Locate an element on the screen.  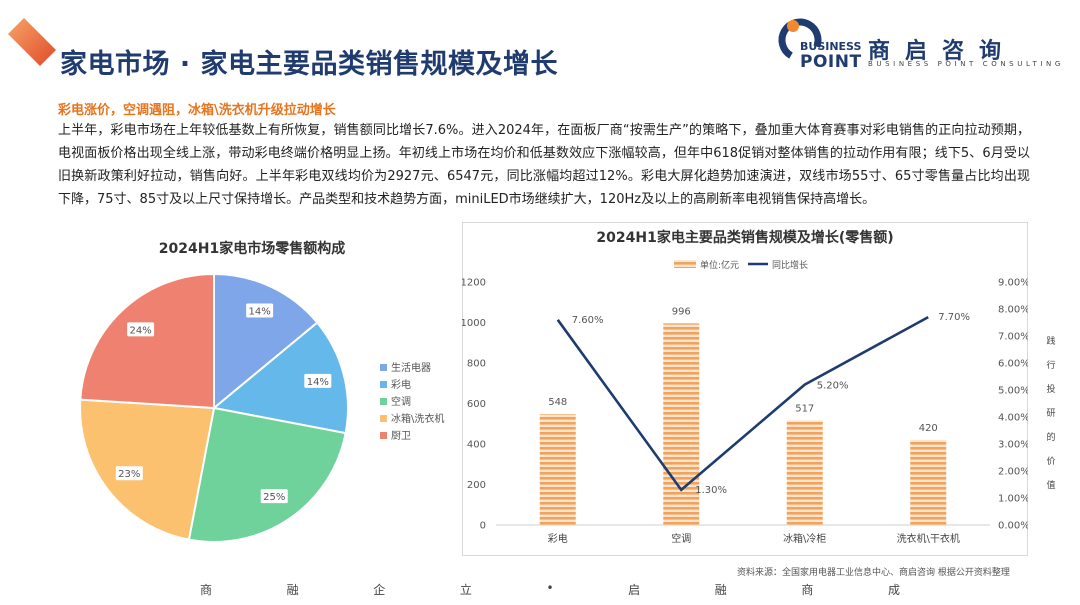
pie-data-label: 24% is located at coordinates (140, 330).